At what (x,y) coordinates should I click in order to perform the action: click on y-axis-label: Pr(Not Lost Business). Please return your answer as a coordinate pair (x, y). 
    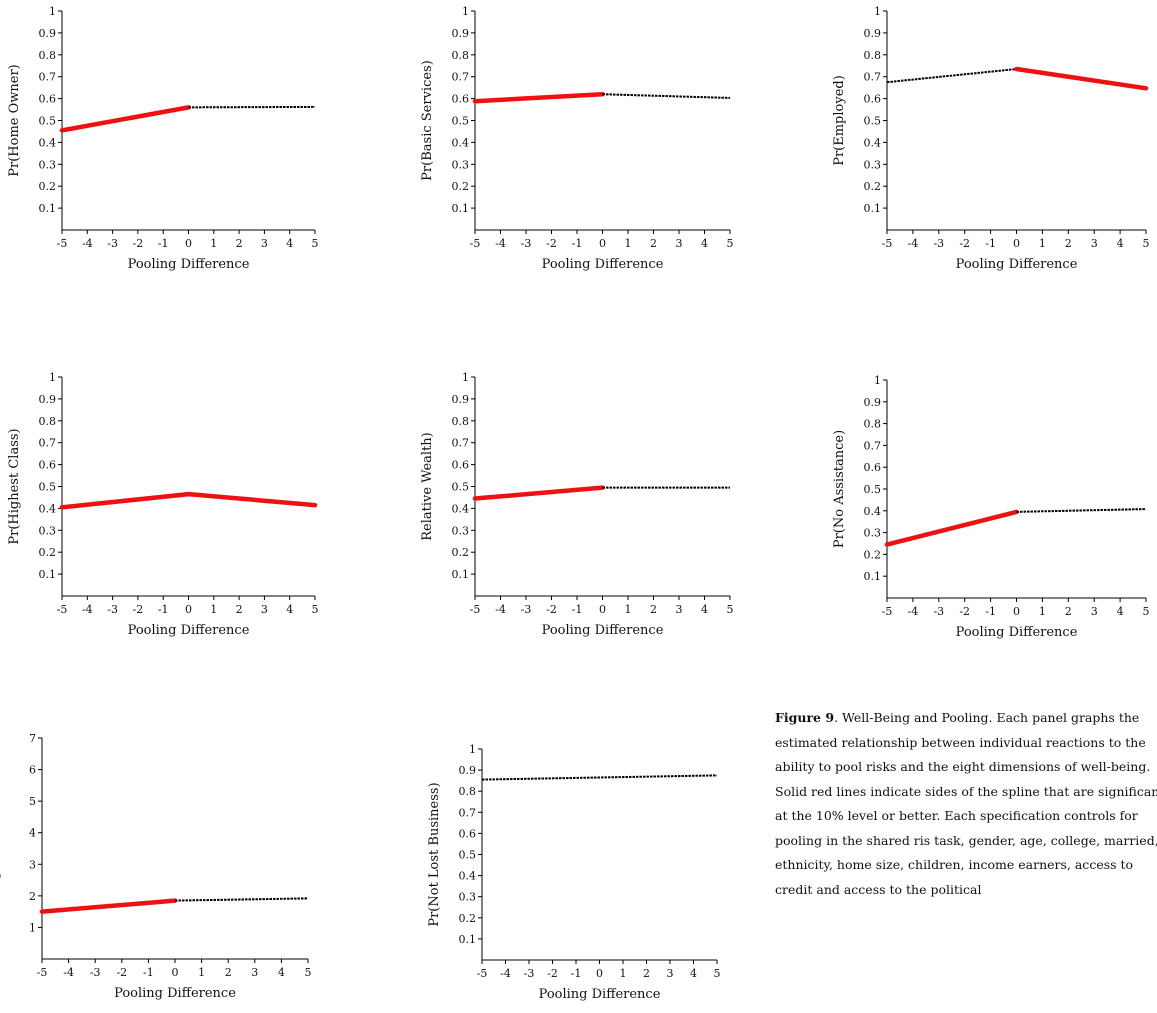
    Looking at the image, I should click on (434, 854).